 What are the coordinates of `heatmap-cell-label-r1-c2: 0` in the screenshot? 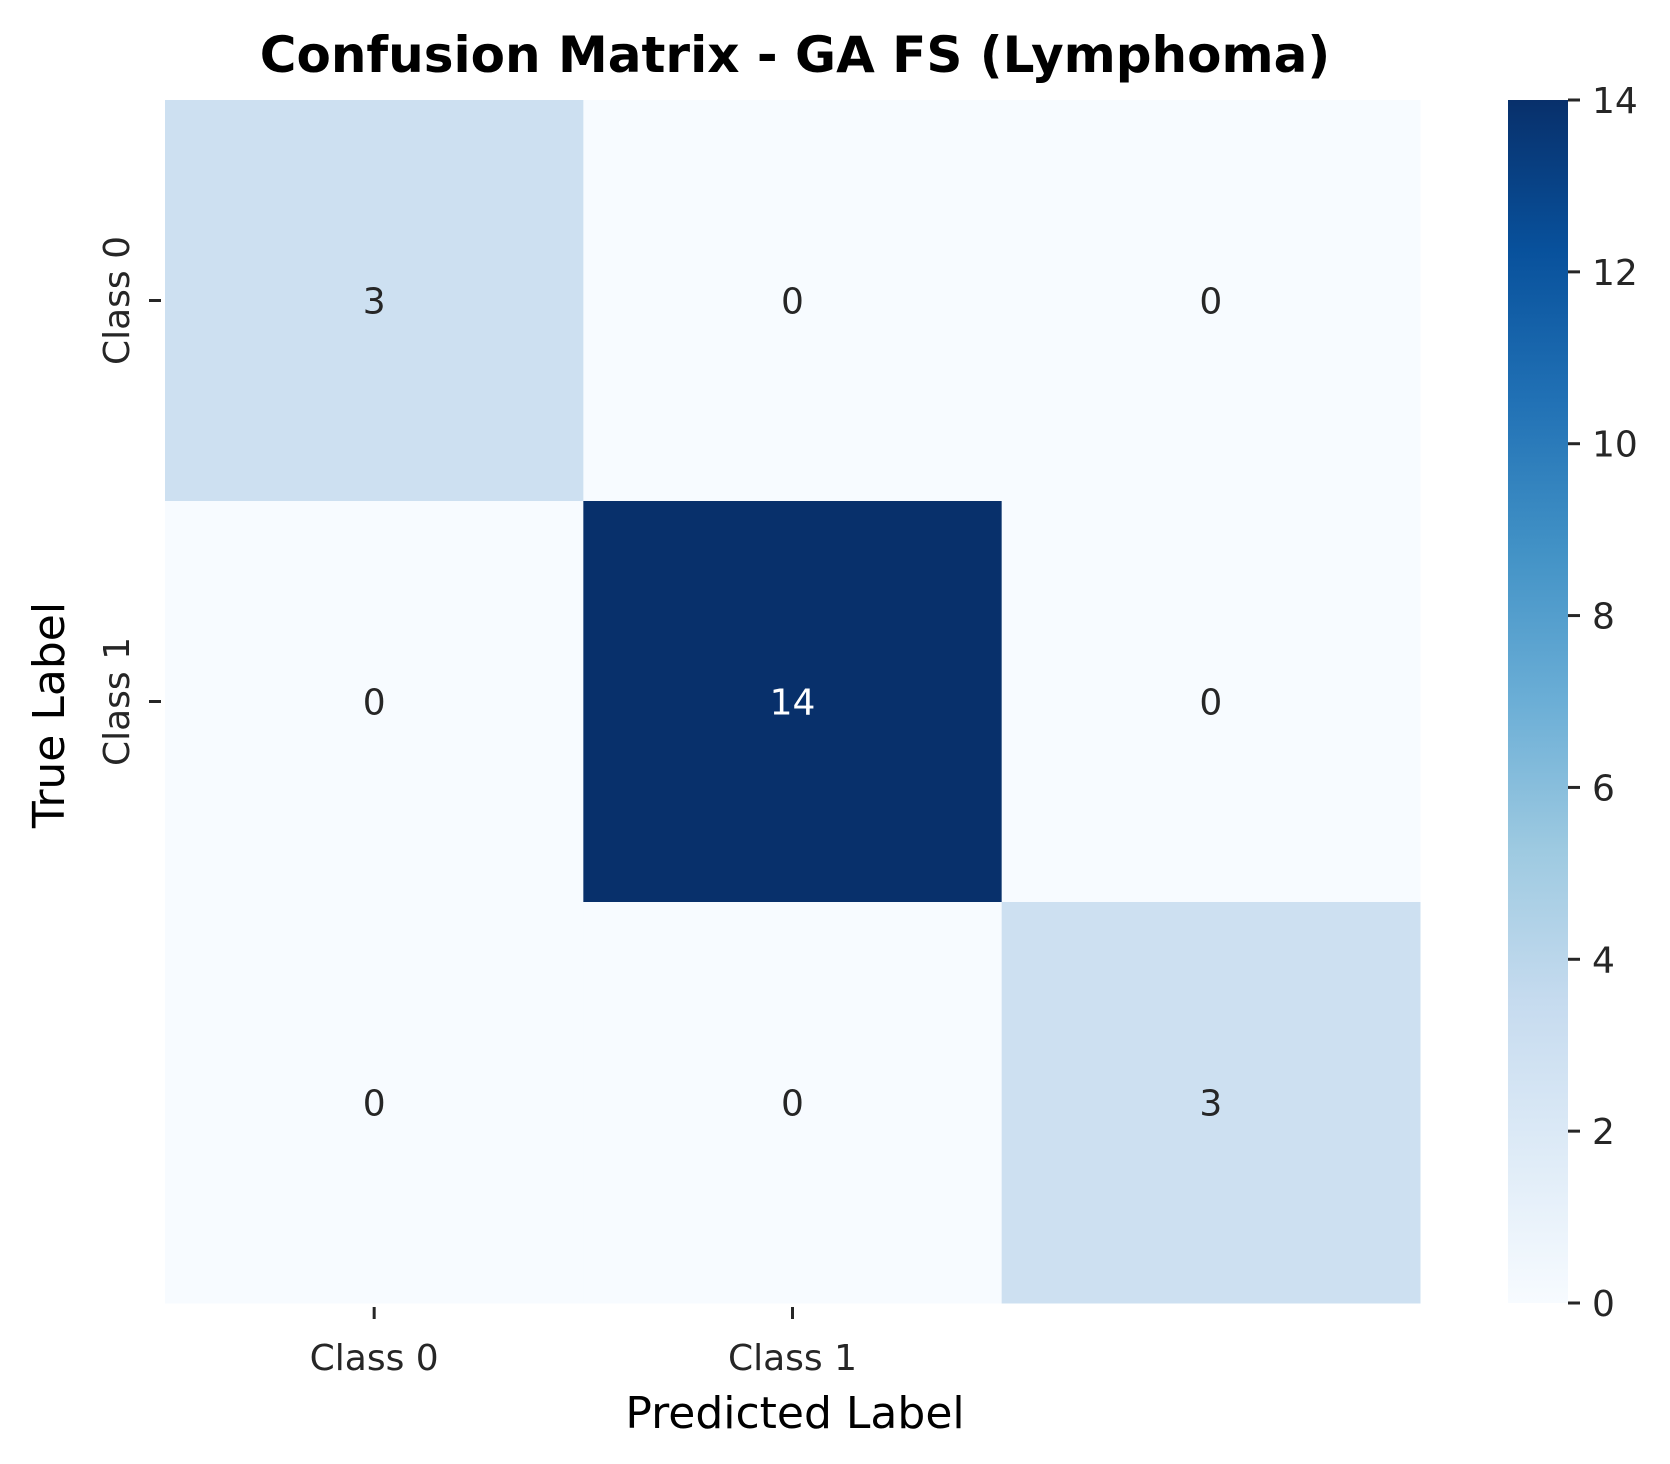 It's located at (1210, 703).